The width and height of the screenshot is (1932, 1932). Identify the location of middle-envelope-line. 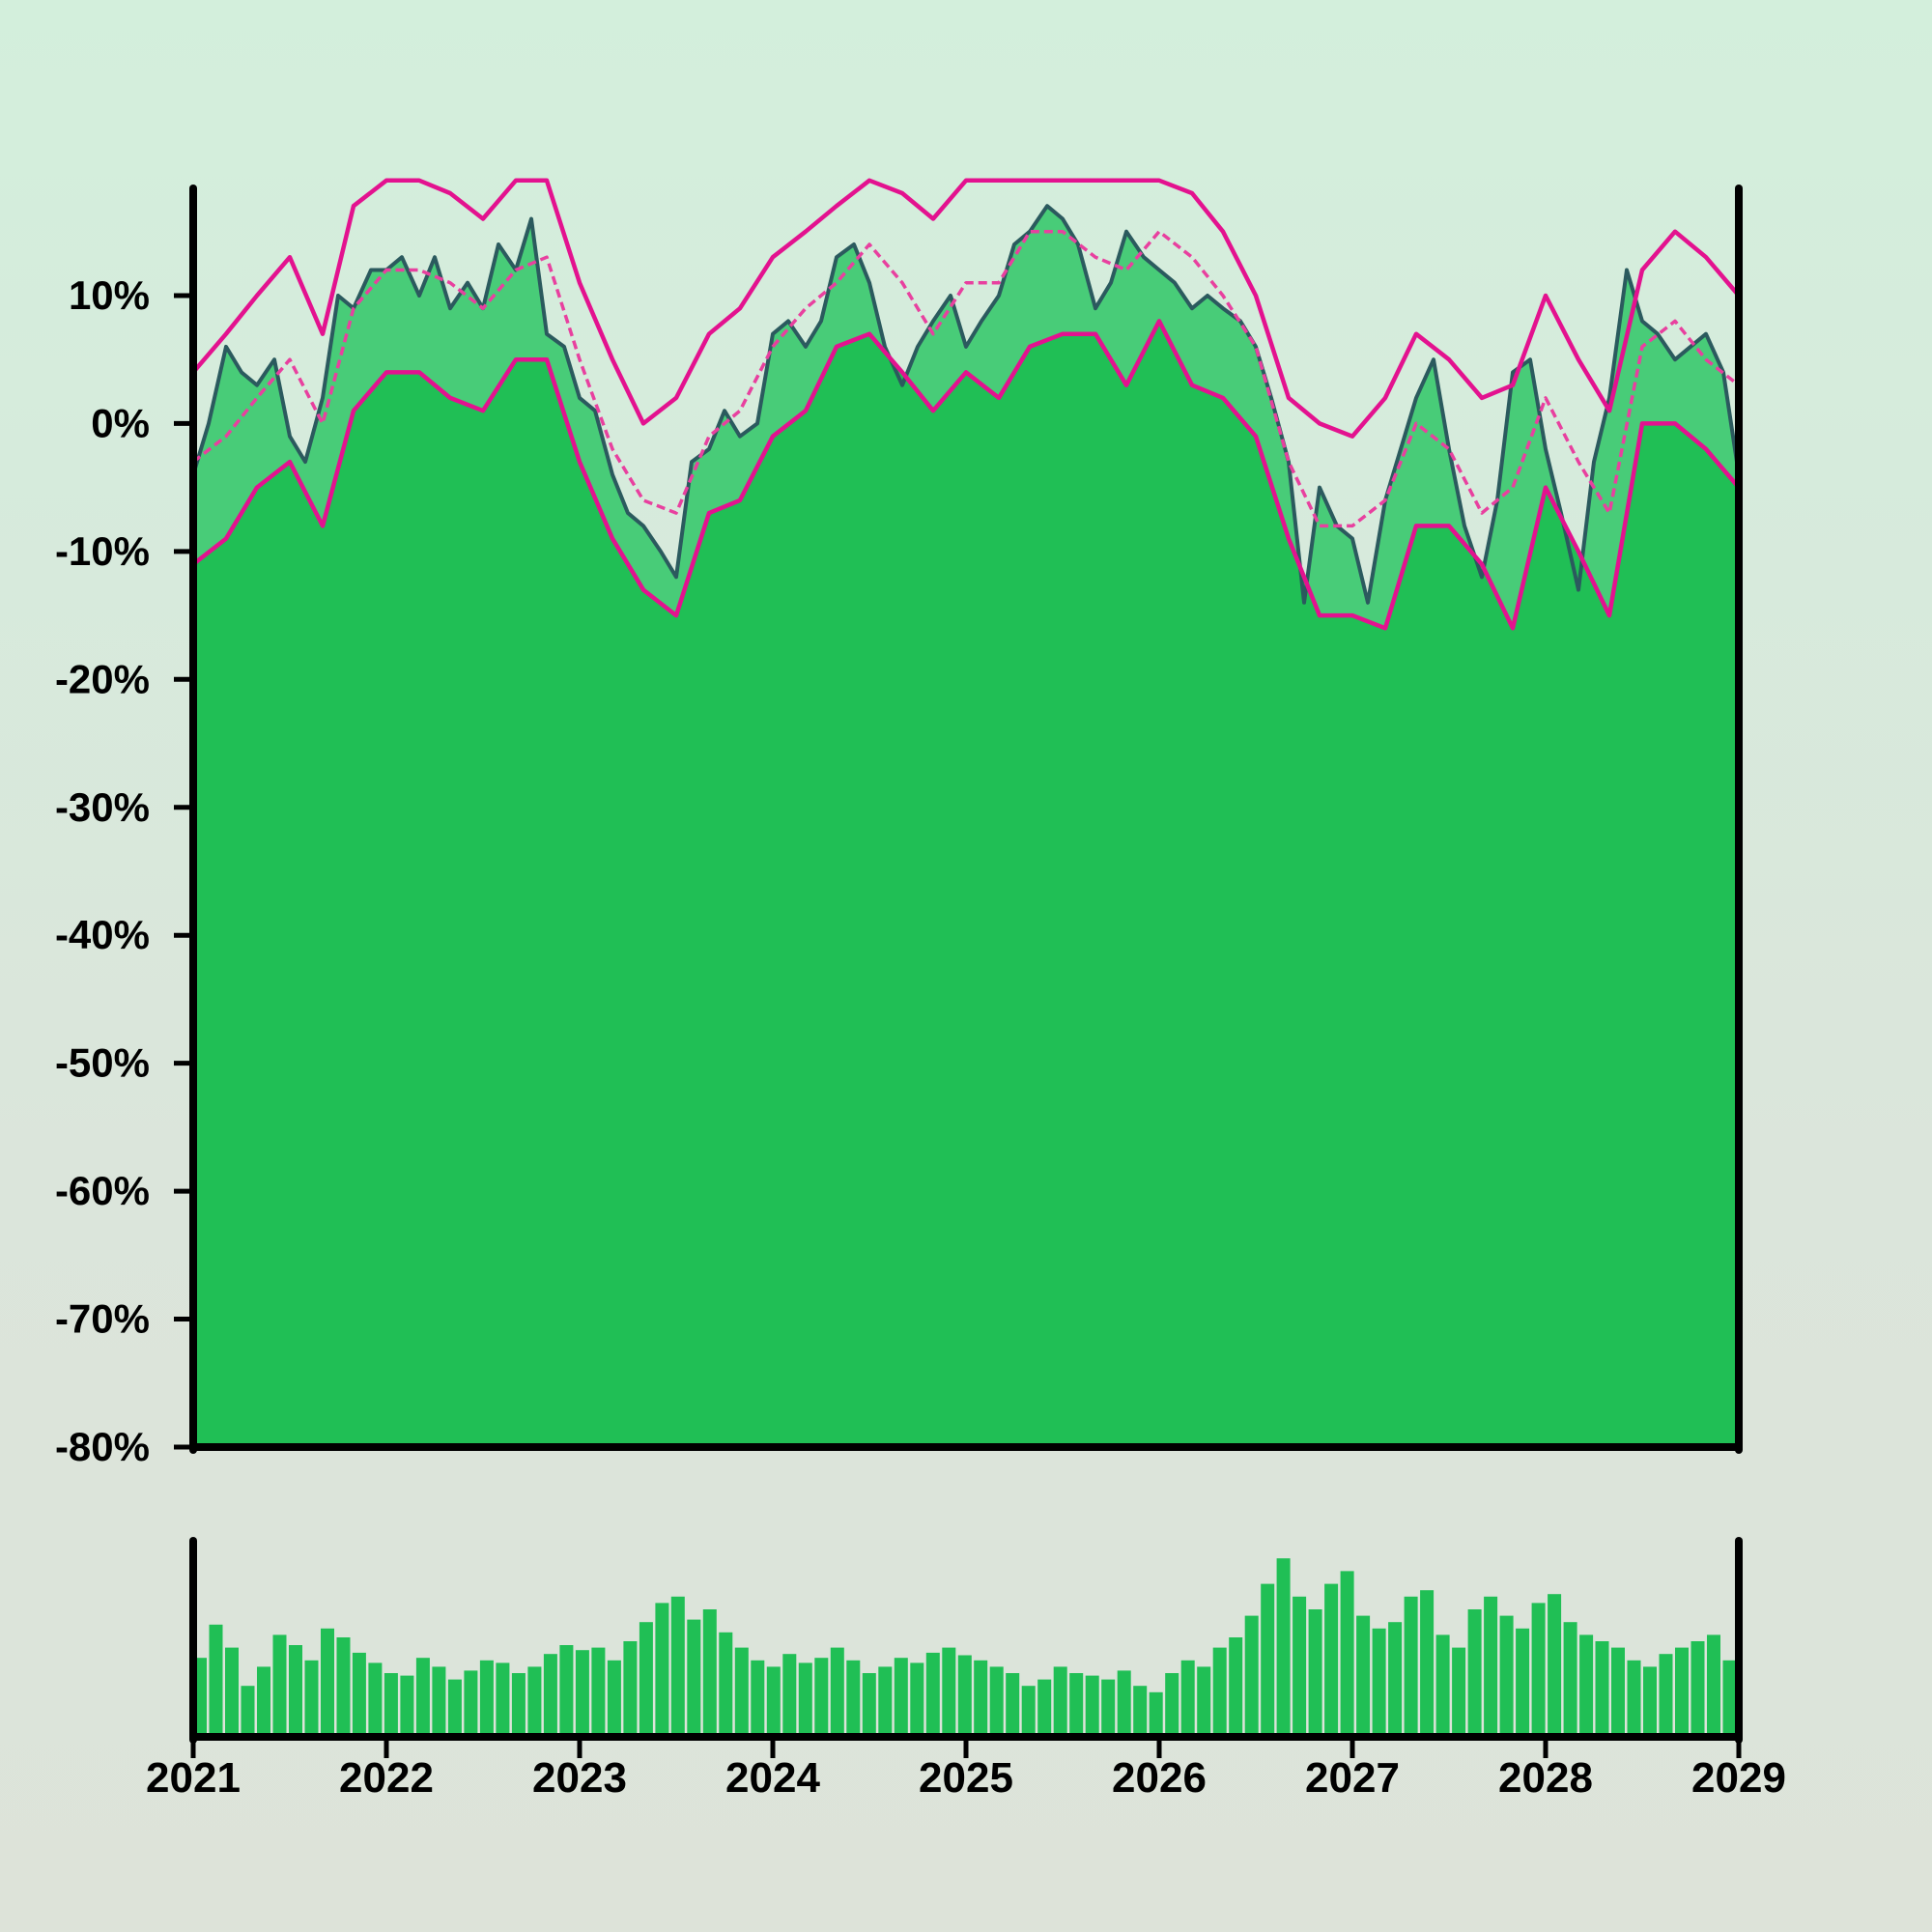
(966, 378).